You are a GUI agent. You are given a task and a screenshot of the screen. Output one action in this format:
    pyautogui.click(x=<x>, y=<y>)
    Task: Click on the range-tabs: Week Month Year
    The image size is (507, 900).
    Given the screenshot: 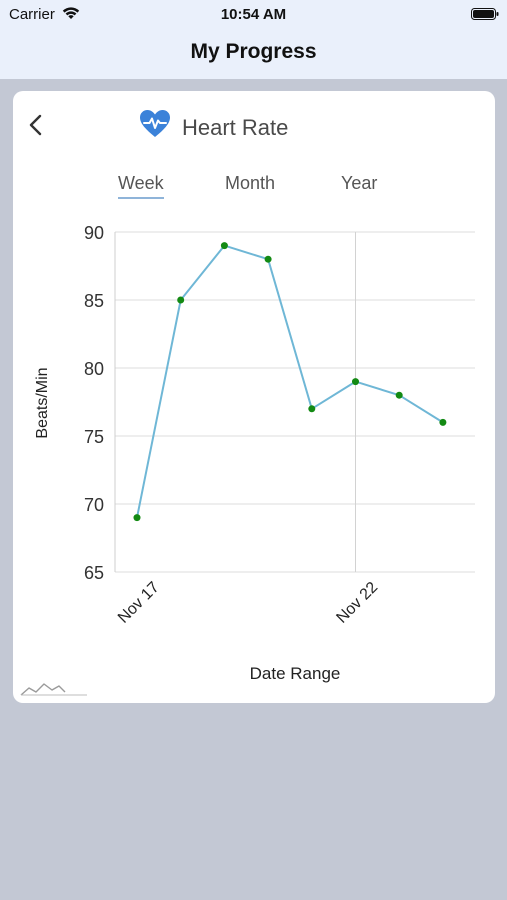 What is the action you would take?
    pyautogui.click(x=254, y=188)
    